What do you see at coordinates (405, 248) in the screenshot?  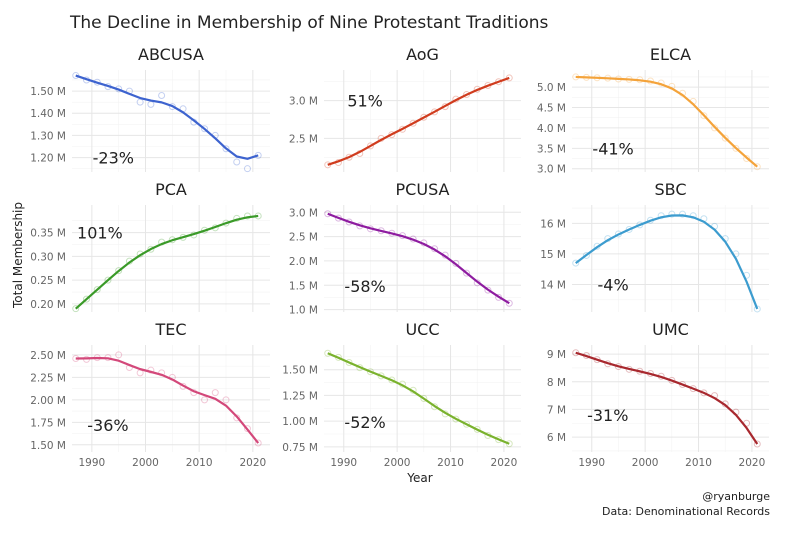 I see `panel-pcusa: 1.0 M 1.5 M 2.0 M 2.5 M 3.0 M PCUSA -58%` at bounding box center [405, 248].